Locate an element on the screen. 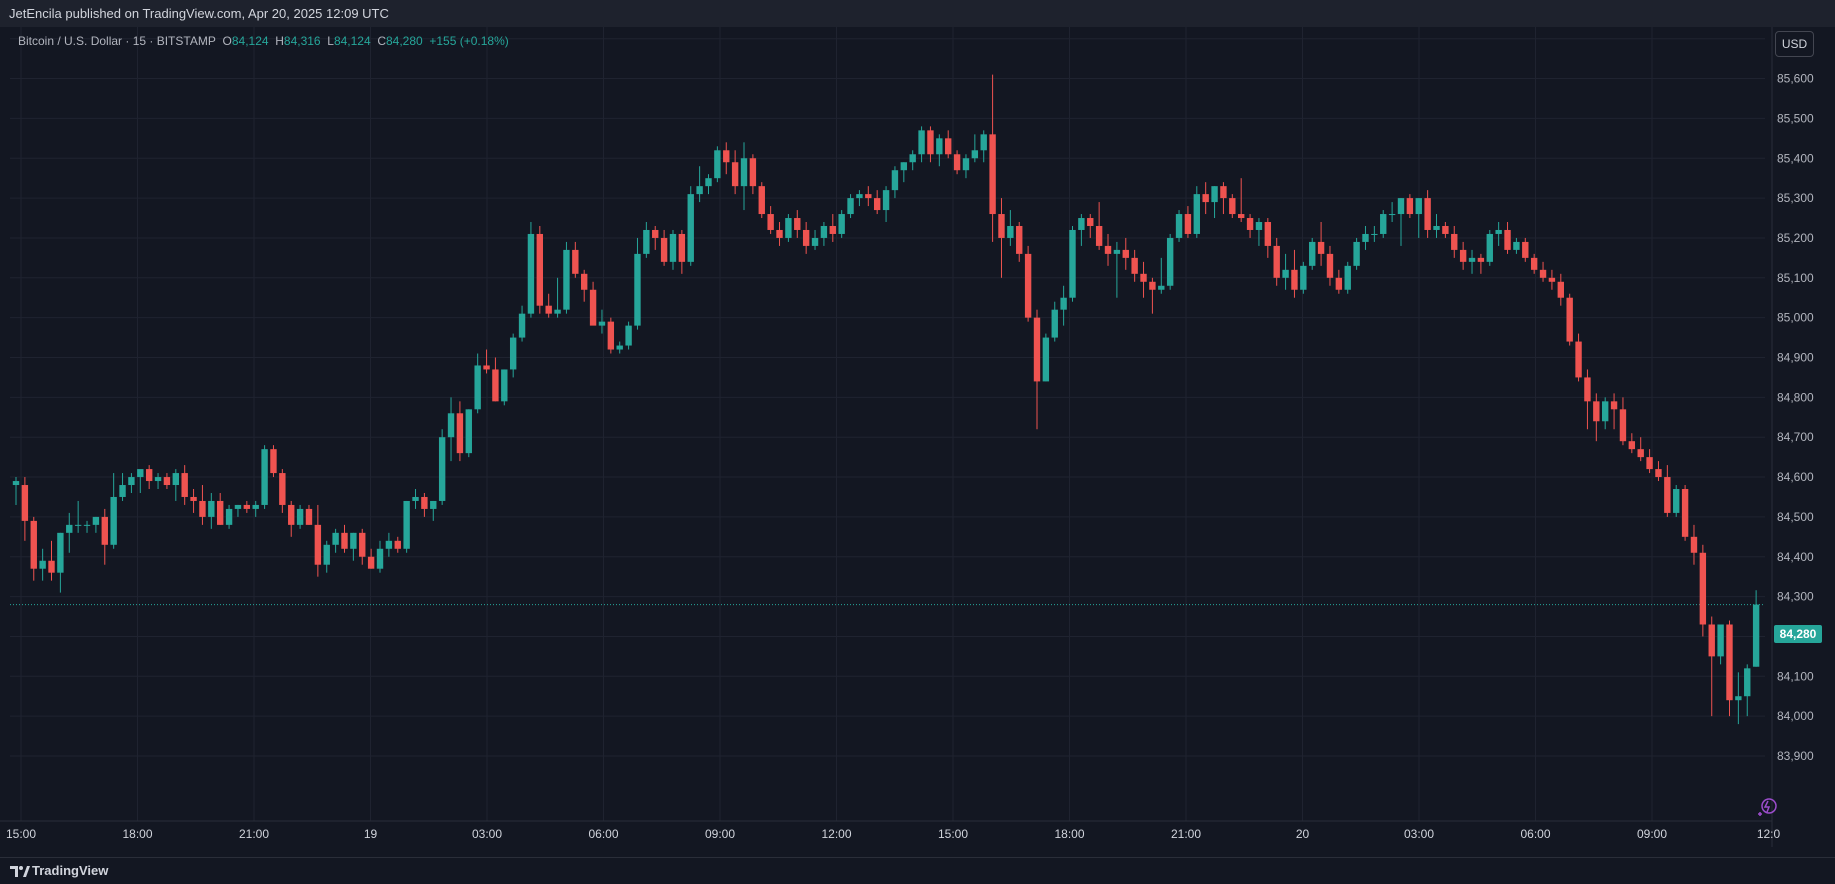 The image size is (1835, 884). x-tick-label: 09:00 is located at coordinates (1652, 834).